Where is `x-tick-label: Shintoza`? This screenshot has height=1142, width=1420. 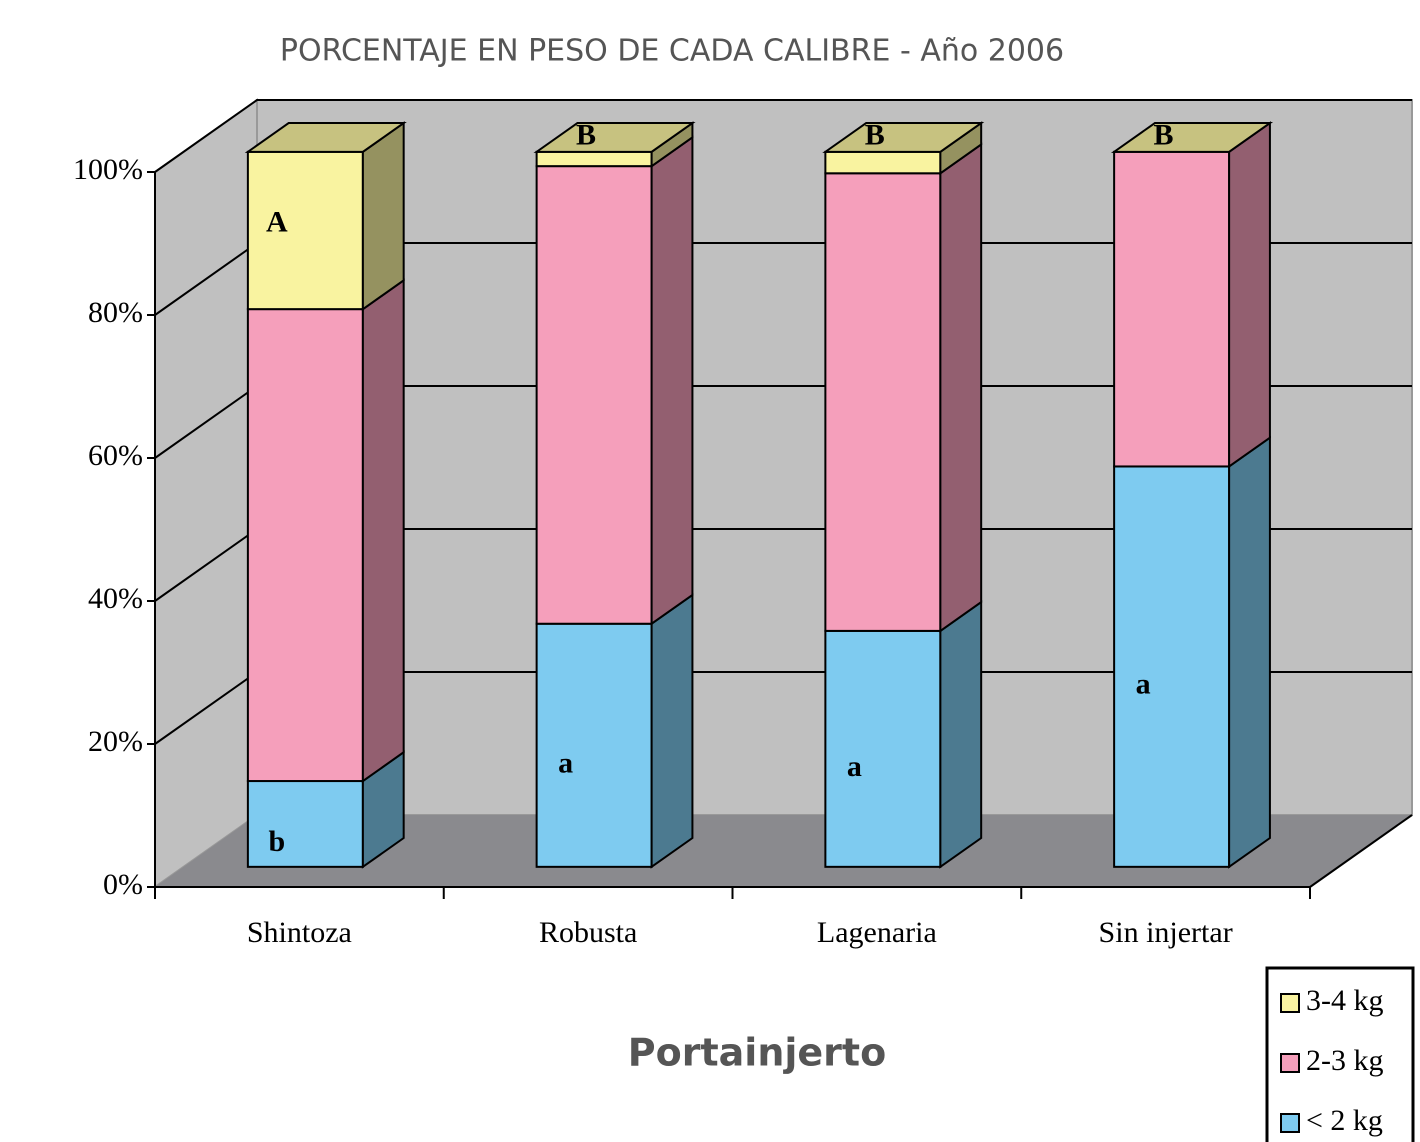 x-tick-label: Shintoza is located at coordinates (299, 932).